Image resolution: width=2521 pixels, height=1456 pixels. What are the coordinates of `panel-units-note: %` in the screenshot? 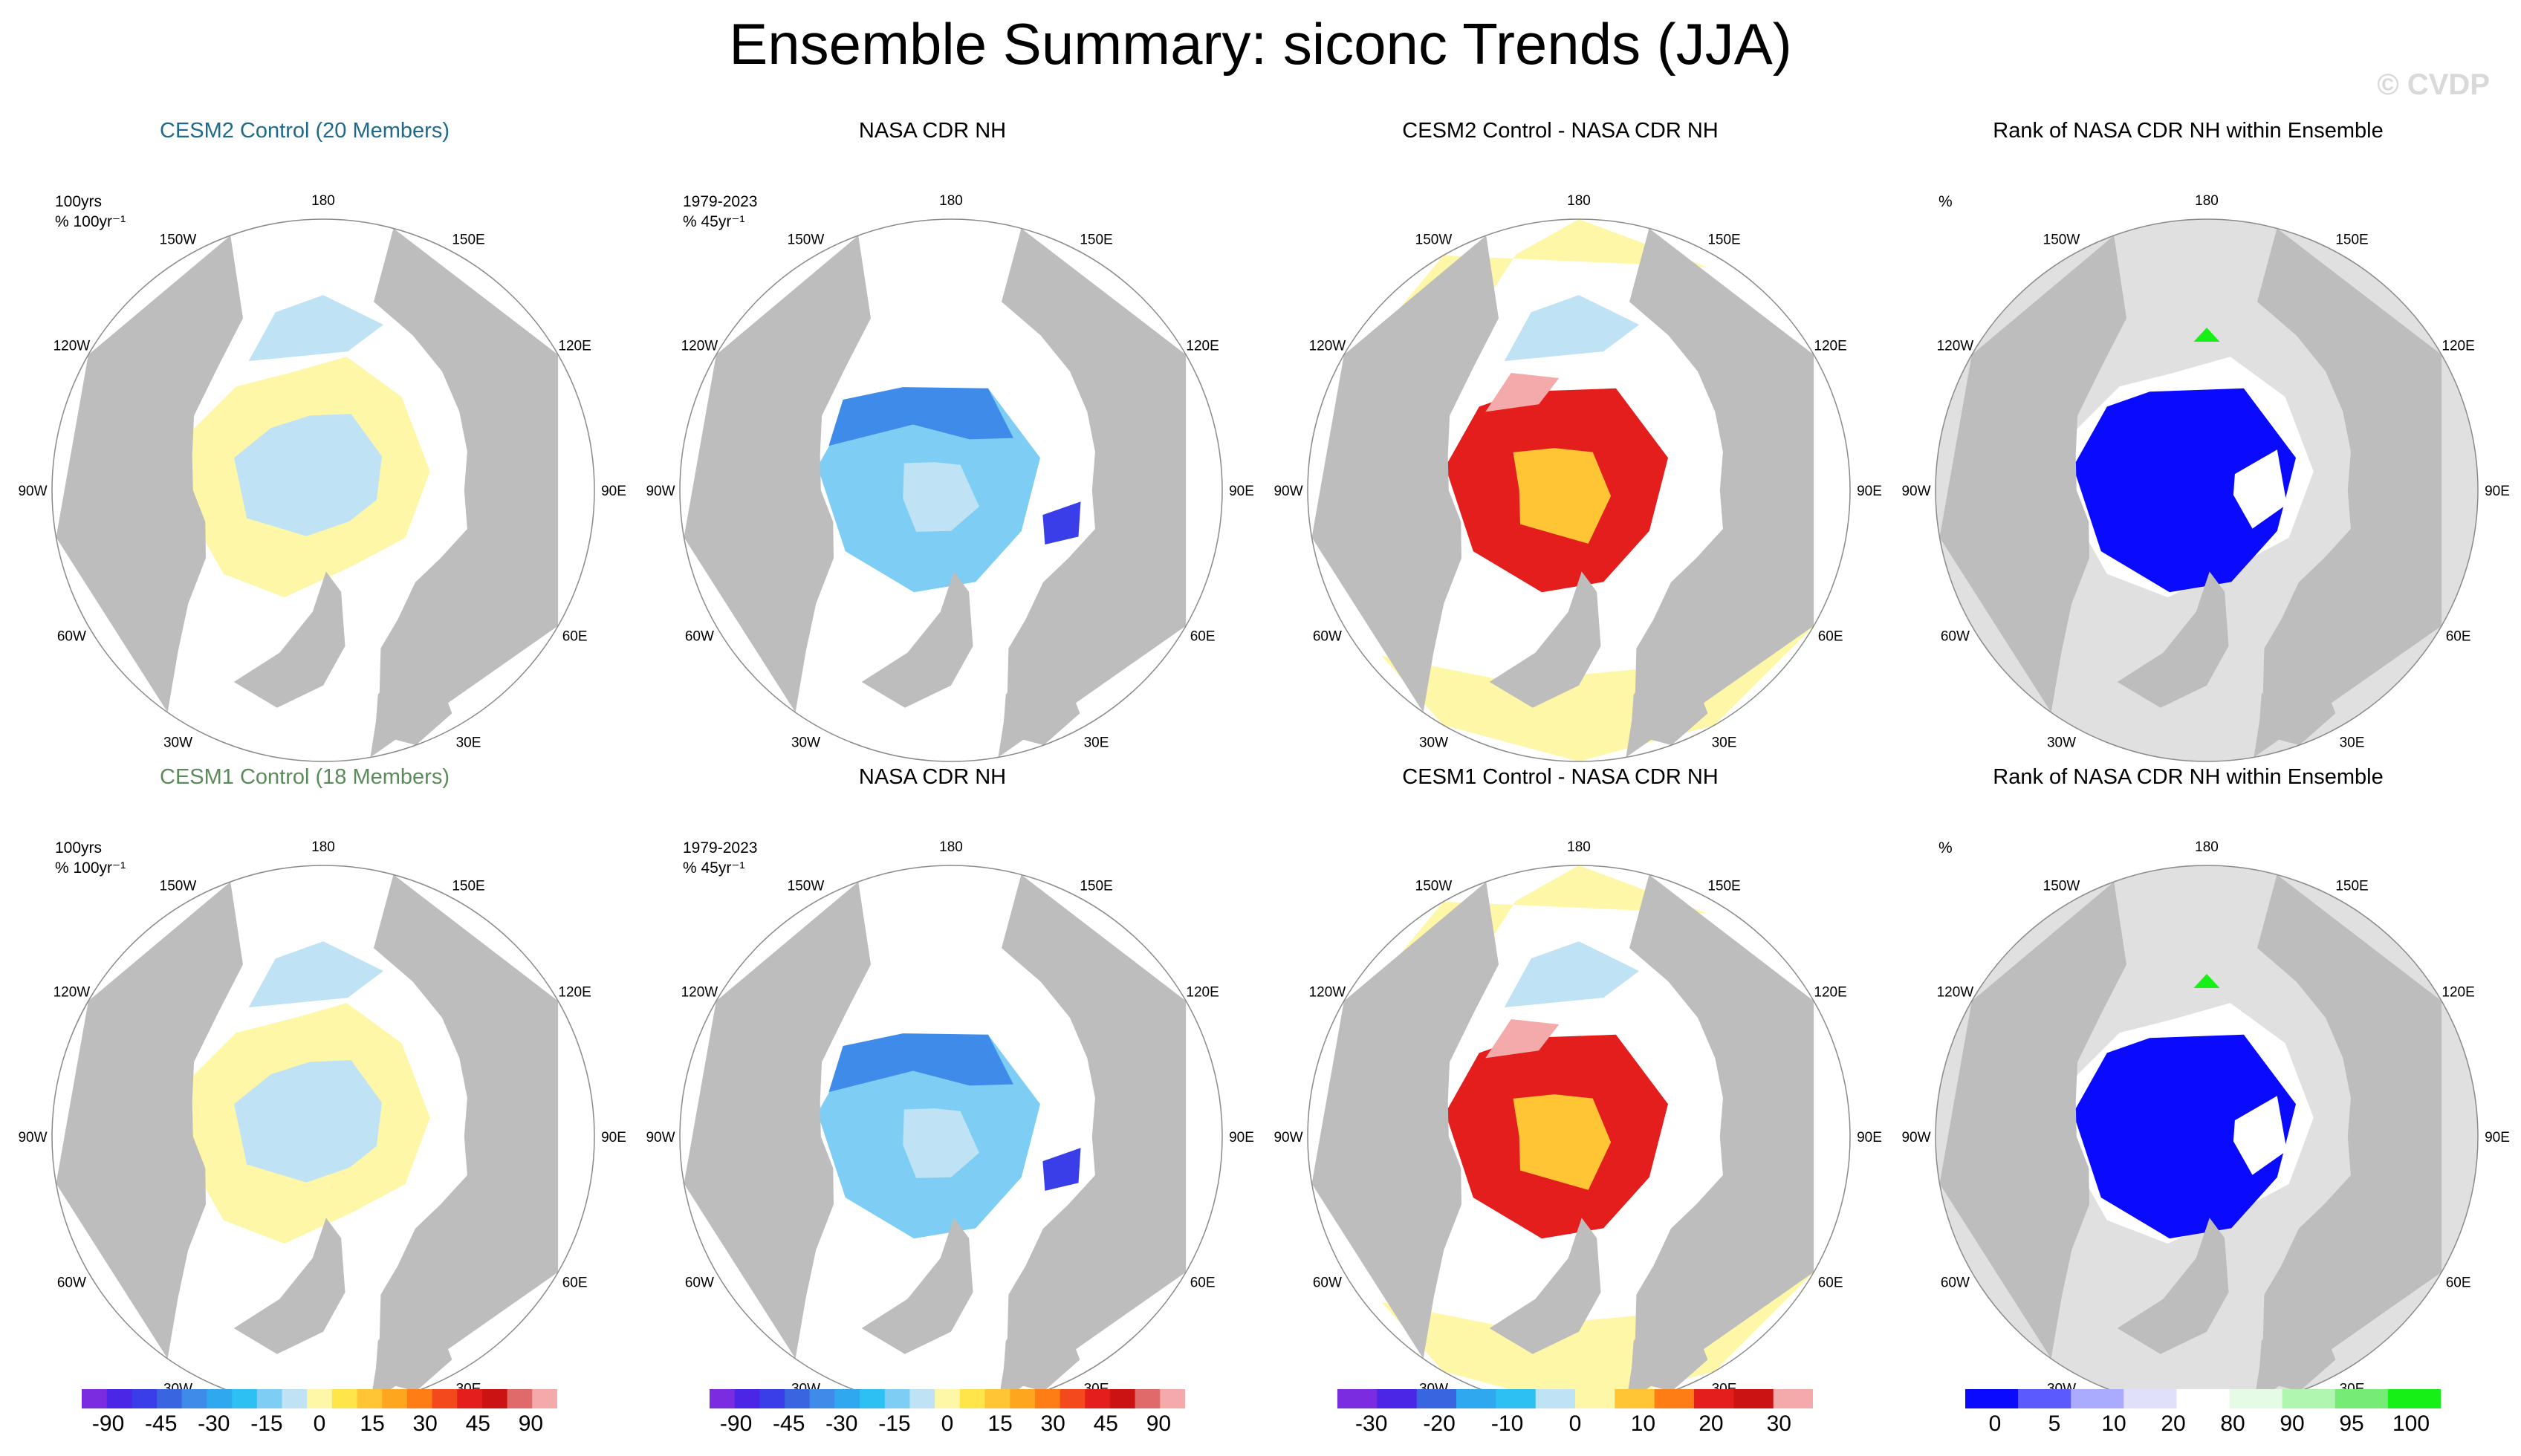 It's located at (1946, 202).